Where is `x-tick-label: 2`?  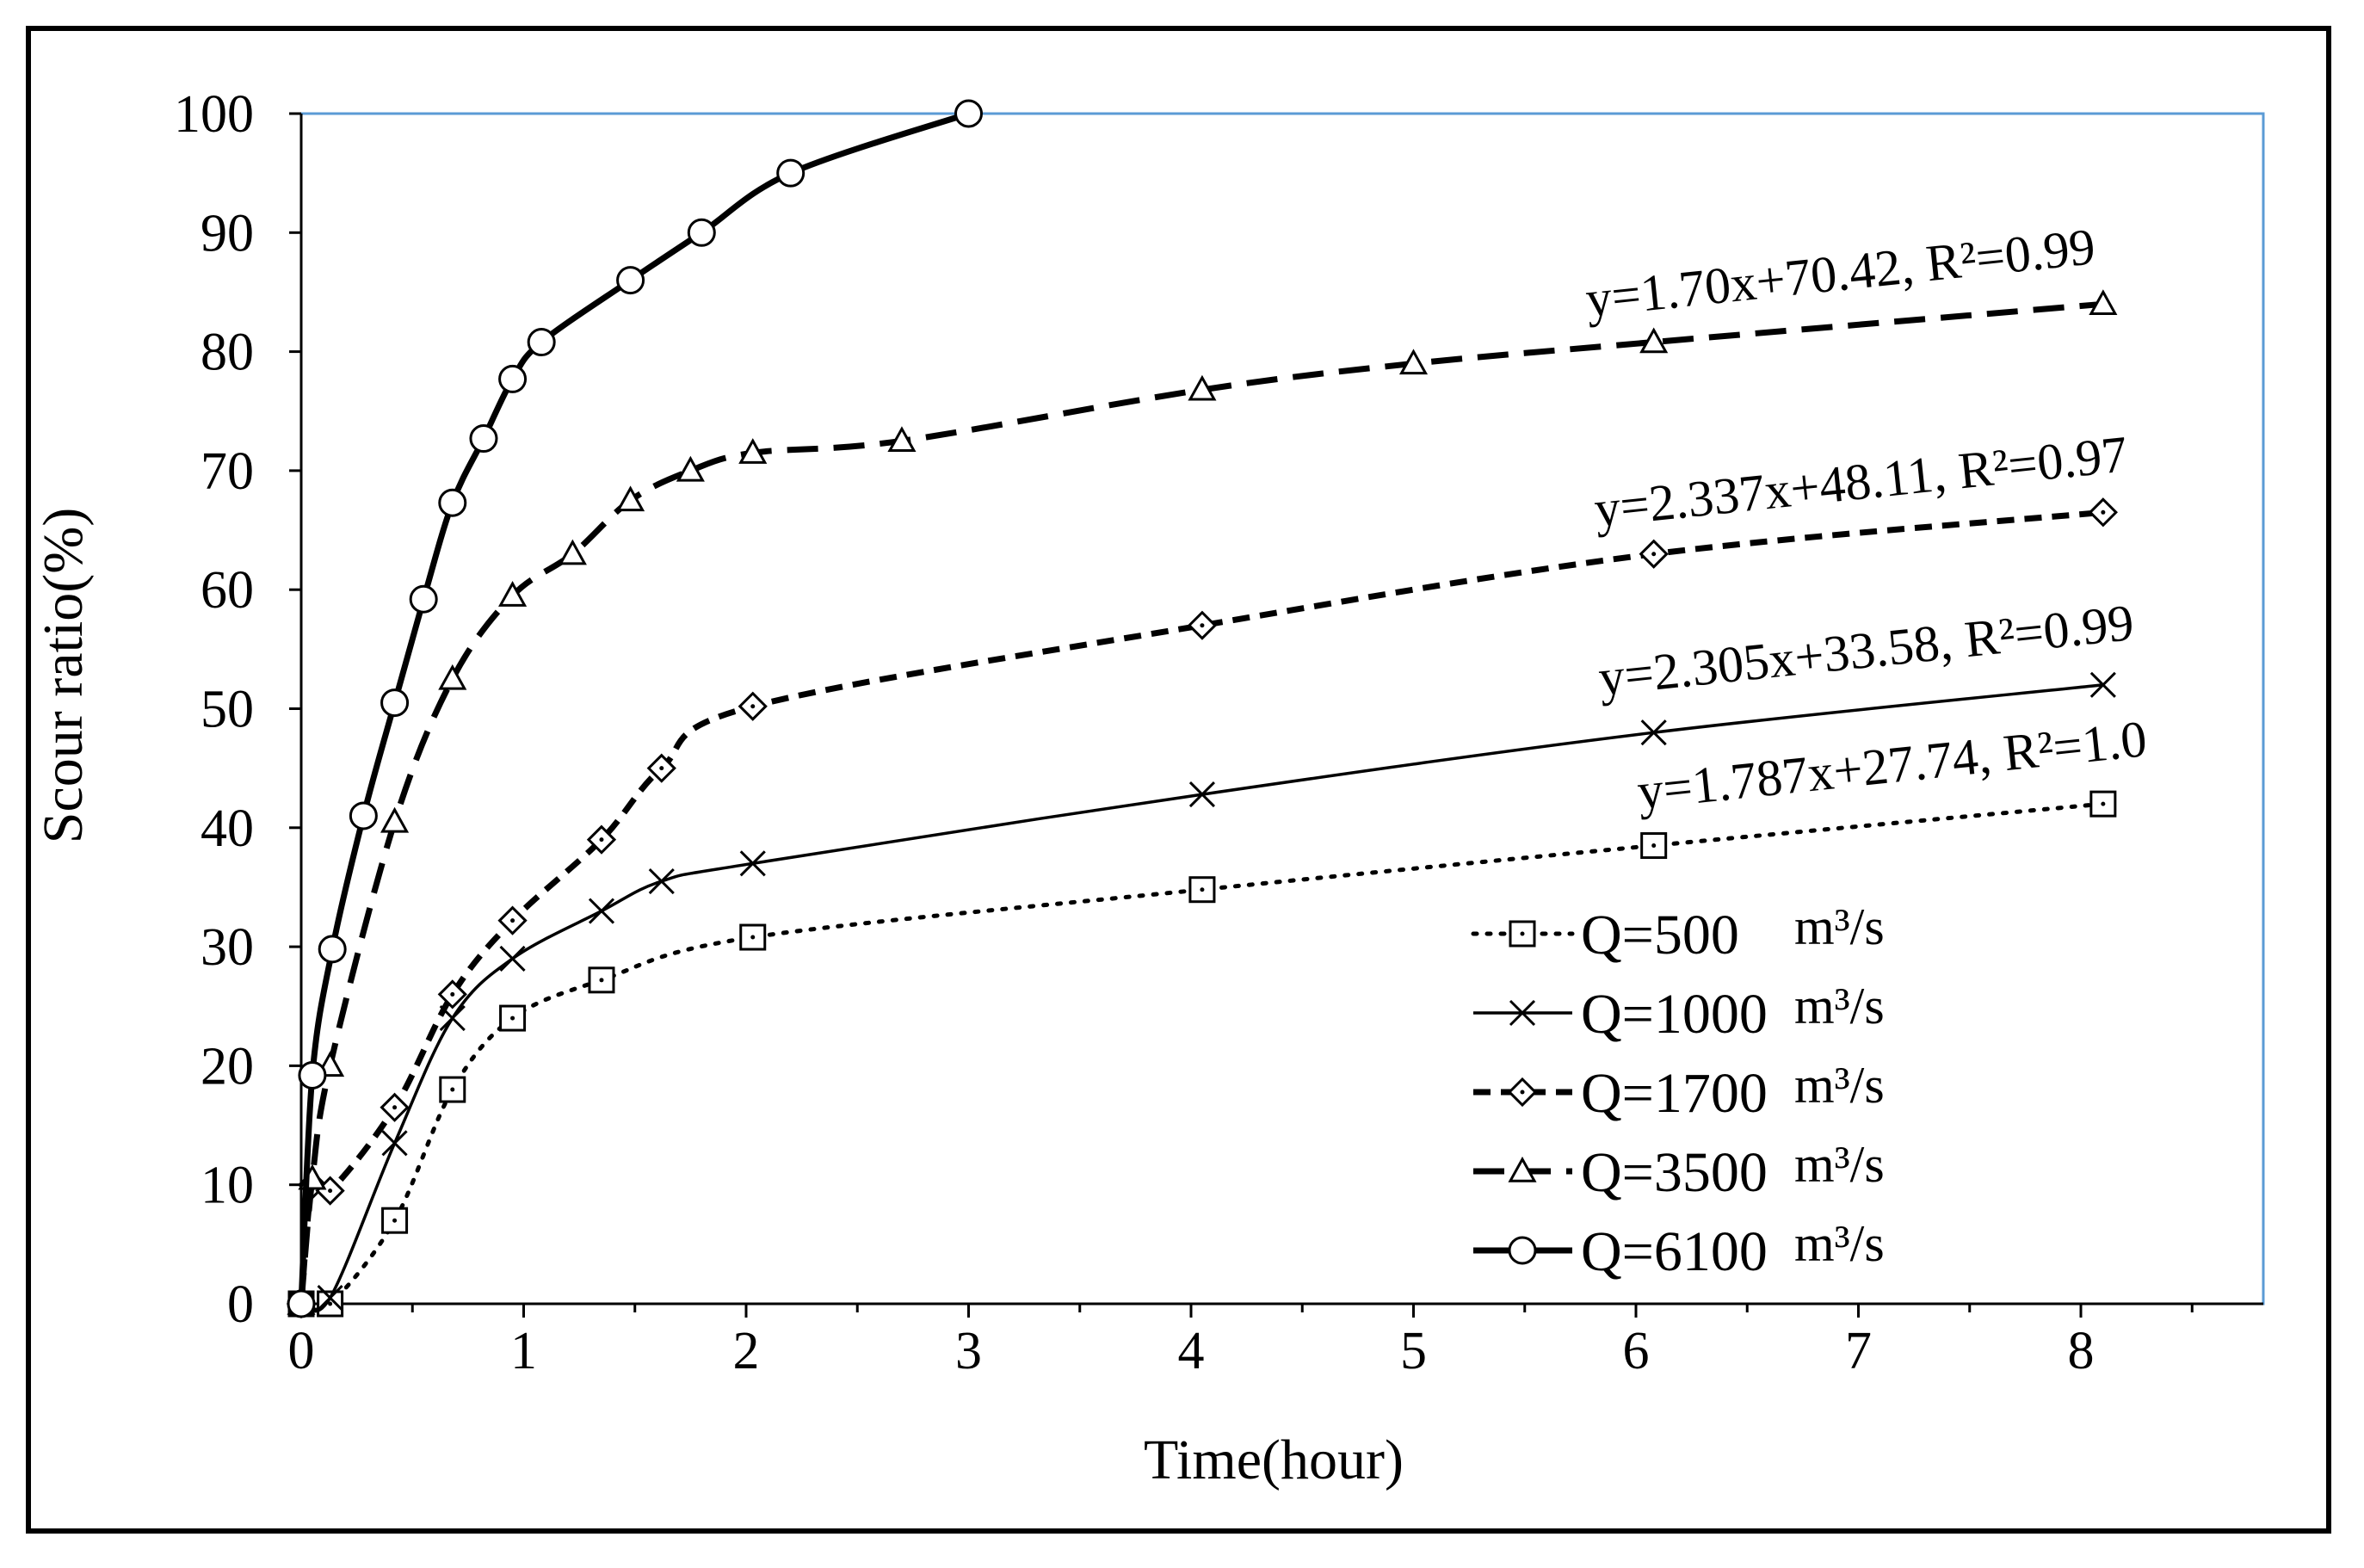 x-tick-label: 2 is located at coordinates (747, 1351).